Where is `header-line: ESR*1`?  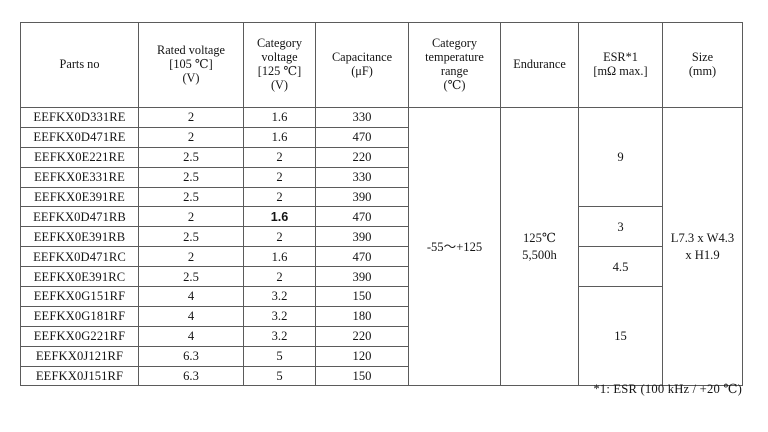
header-line: ESR*1 is located at coordinates (620, 57).